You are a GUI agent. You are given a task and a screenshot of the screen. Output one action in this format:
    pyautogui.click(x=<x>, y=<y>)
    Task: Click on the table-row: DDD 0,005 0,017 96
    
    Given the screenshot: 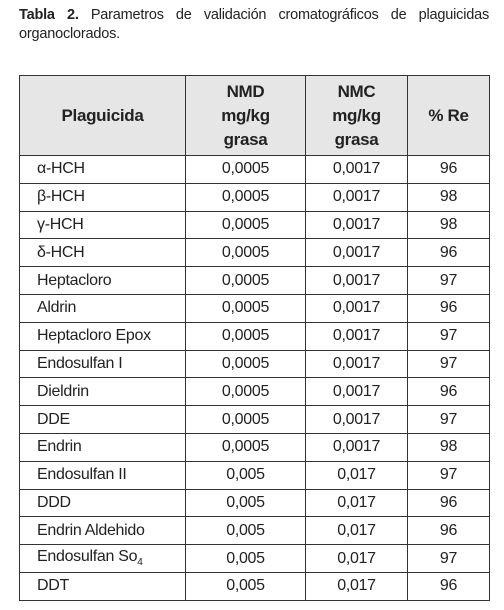 What is the action you would take?
    pyautogui.click(x=254, y=503)
    